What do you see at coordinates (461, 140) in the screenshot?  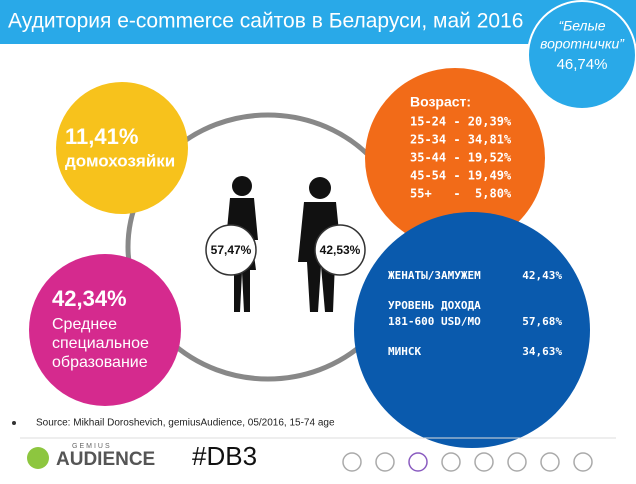 I see `age-row: 25-34 - 34,81%` at bounding box center [461, 140].